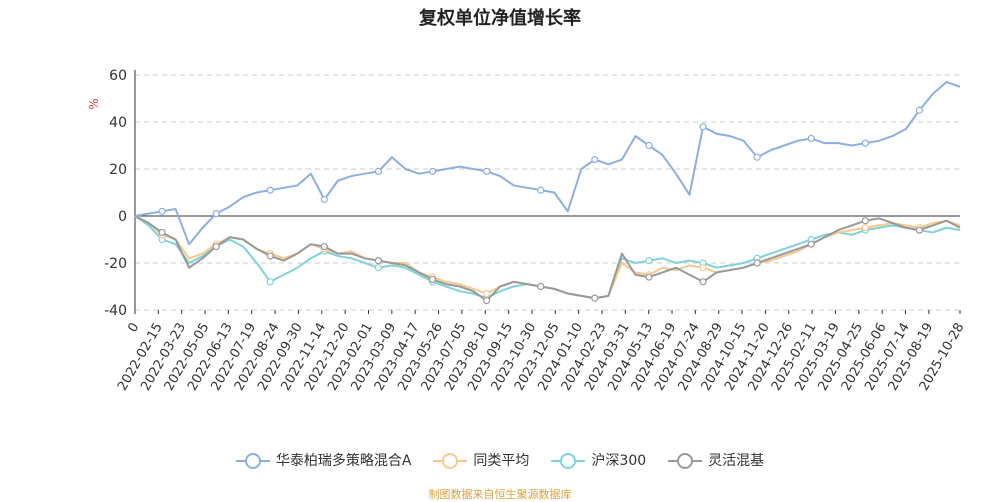  What do you see at coordinates (619, 461) in the screenshot?
I see `legend-label: 沪深300` at bounding box center [619, 461].